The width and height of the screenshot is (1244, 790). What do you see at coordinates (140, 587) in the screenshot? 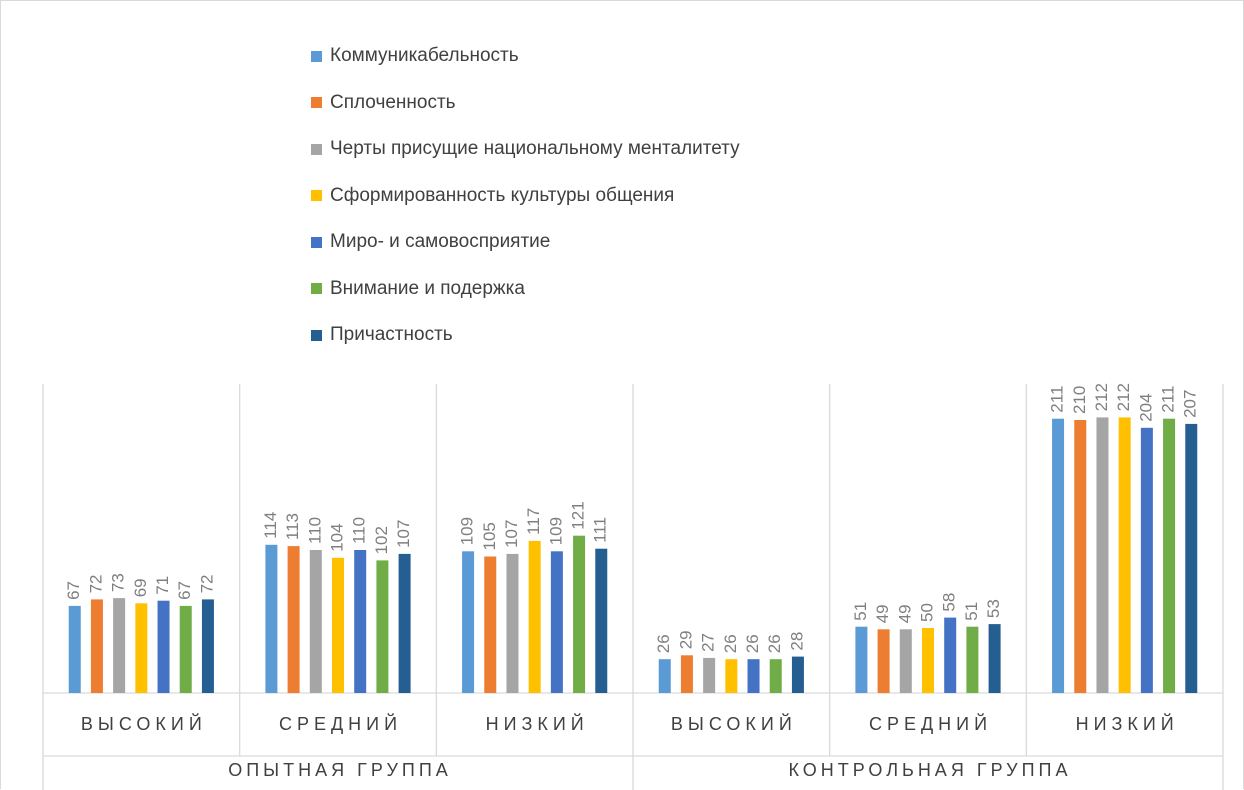
I see `data-label: 69` at bounding box center [140, 587].